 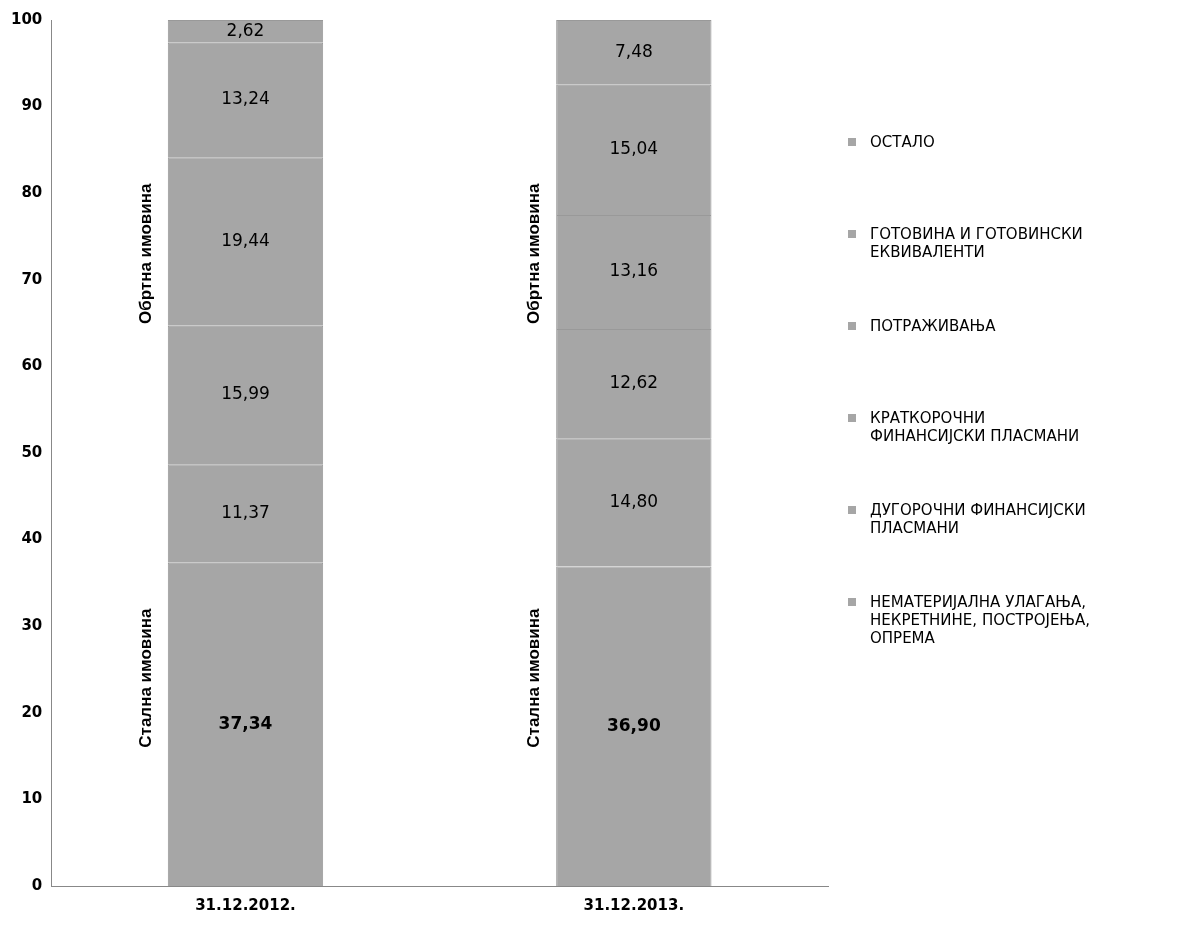 What do you see at coordinates (32, 105) in the screenshot?
I see `y-tick-label: 90` at bounding box center [32, 105].